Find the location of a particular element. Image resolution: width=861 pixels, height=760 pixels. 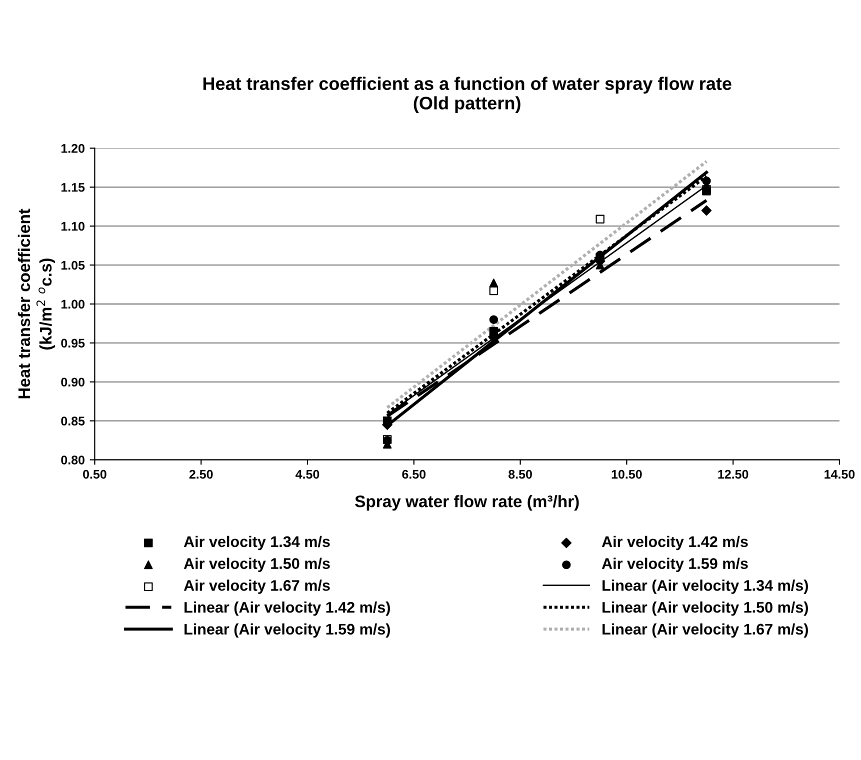

x-tick-label: 10.50 is located at coordinates (627, 474).